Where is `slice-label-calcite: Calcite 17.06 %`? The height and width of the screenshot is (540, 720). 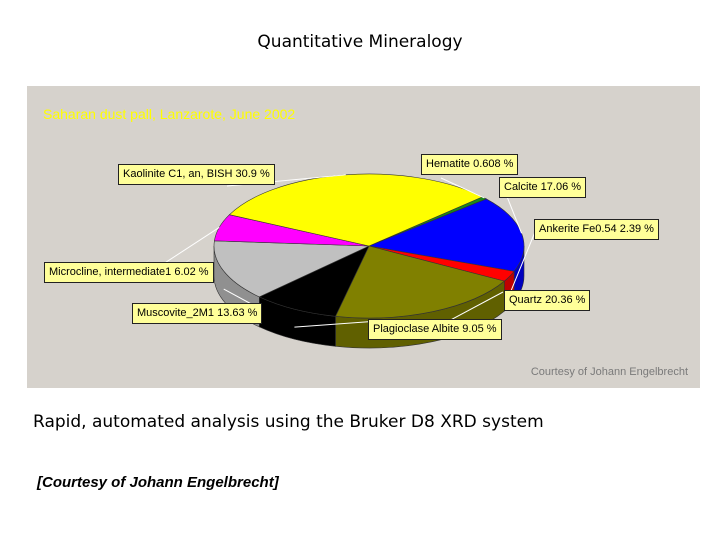 slice-label-calcite: Calcite 17.06 % is located at coordinates (543, 187).